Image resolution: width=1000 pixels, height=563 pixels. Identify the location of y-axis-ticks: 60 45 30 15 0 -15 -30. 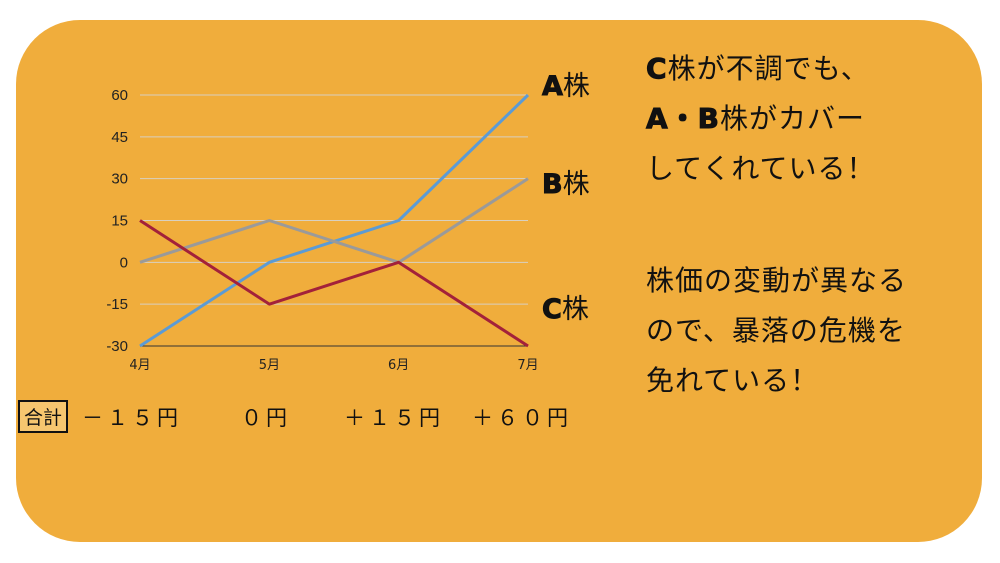
(117, 221).